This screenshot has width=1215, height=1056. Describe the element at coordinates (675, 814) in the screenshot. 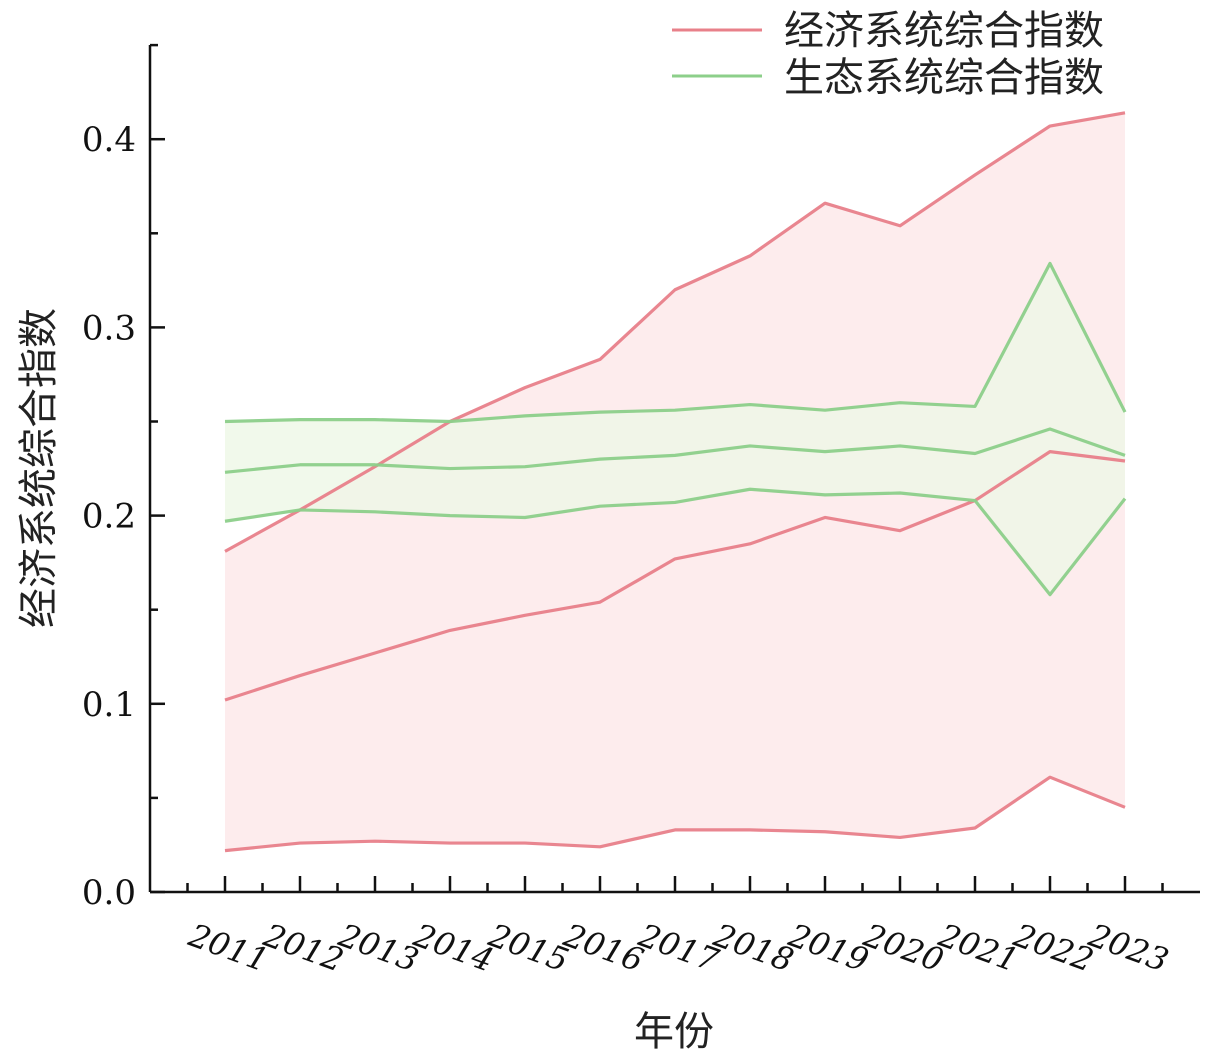

I see `series-line-economic-min` at that location.